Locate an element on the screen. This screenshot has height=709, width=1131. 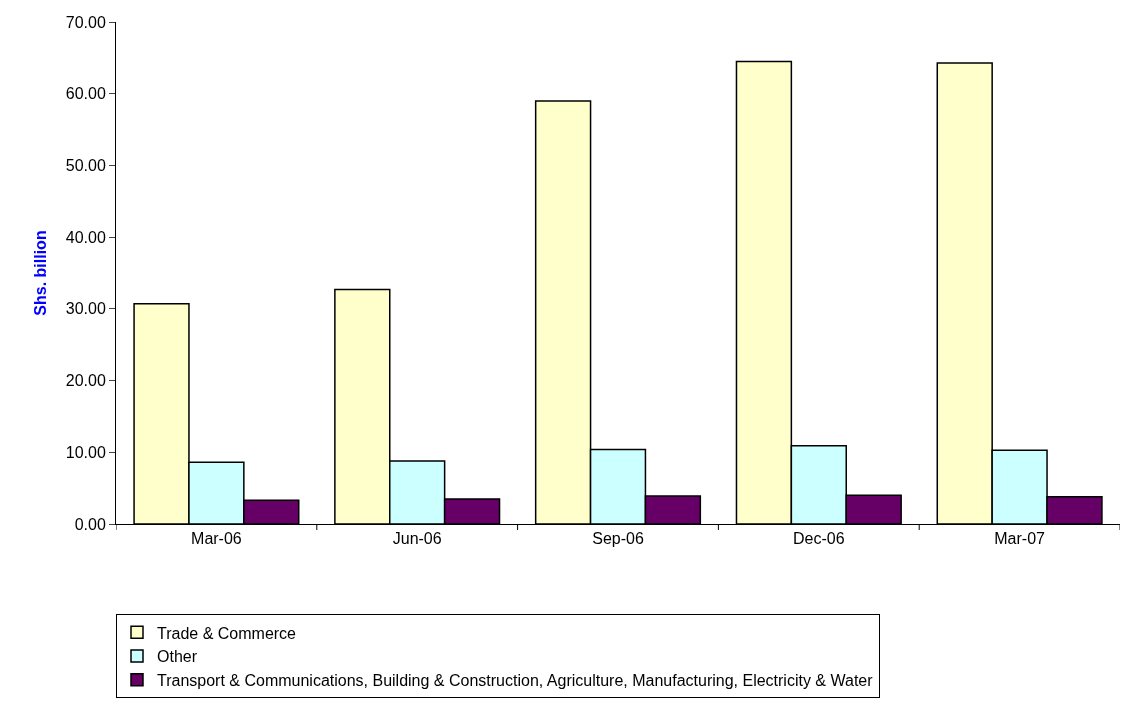
legend-label: Other is located at coordinates (177, 657).